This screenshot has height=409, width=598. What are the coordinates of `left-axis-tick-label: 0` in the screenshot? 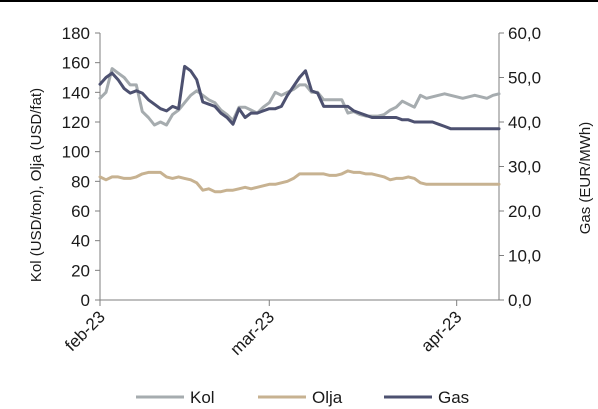 It's located at (85, 300).